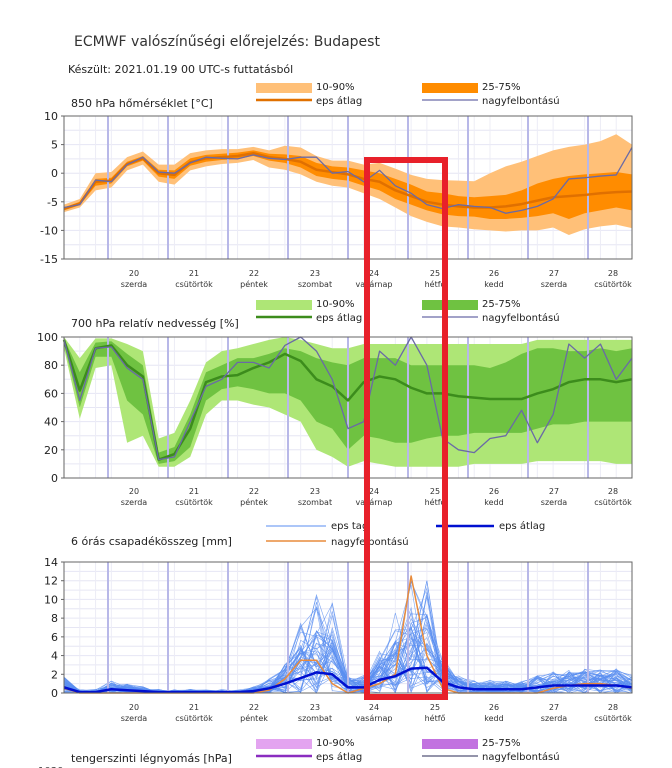 This screenshot has width=672, height=768. What do you see at coordinates (155, 323) in the screenshot?
I see `rh-panel-title: 700 hPa relatív nedvesség [%]` at bounding box center [155, 323].